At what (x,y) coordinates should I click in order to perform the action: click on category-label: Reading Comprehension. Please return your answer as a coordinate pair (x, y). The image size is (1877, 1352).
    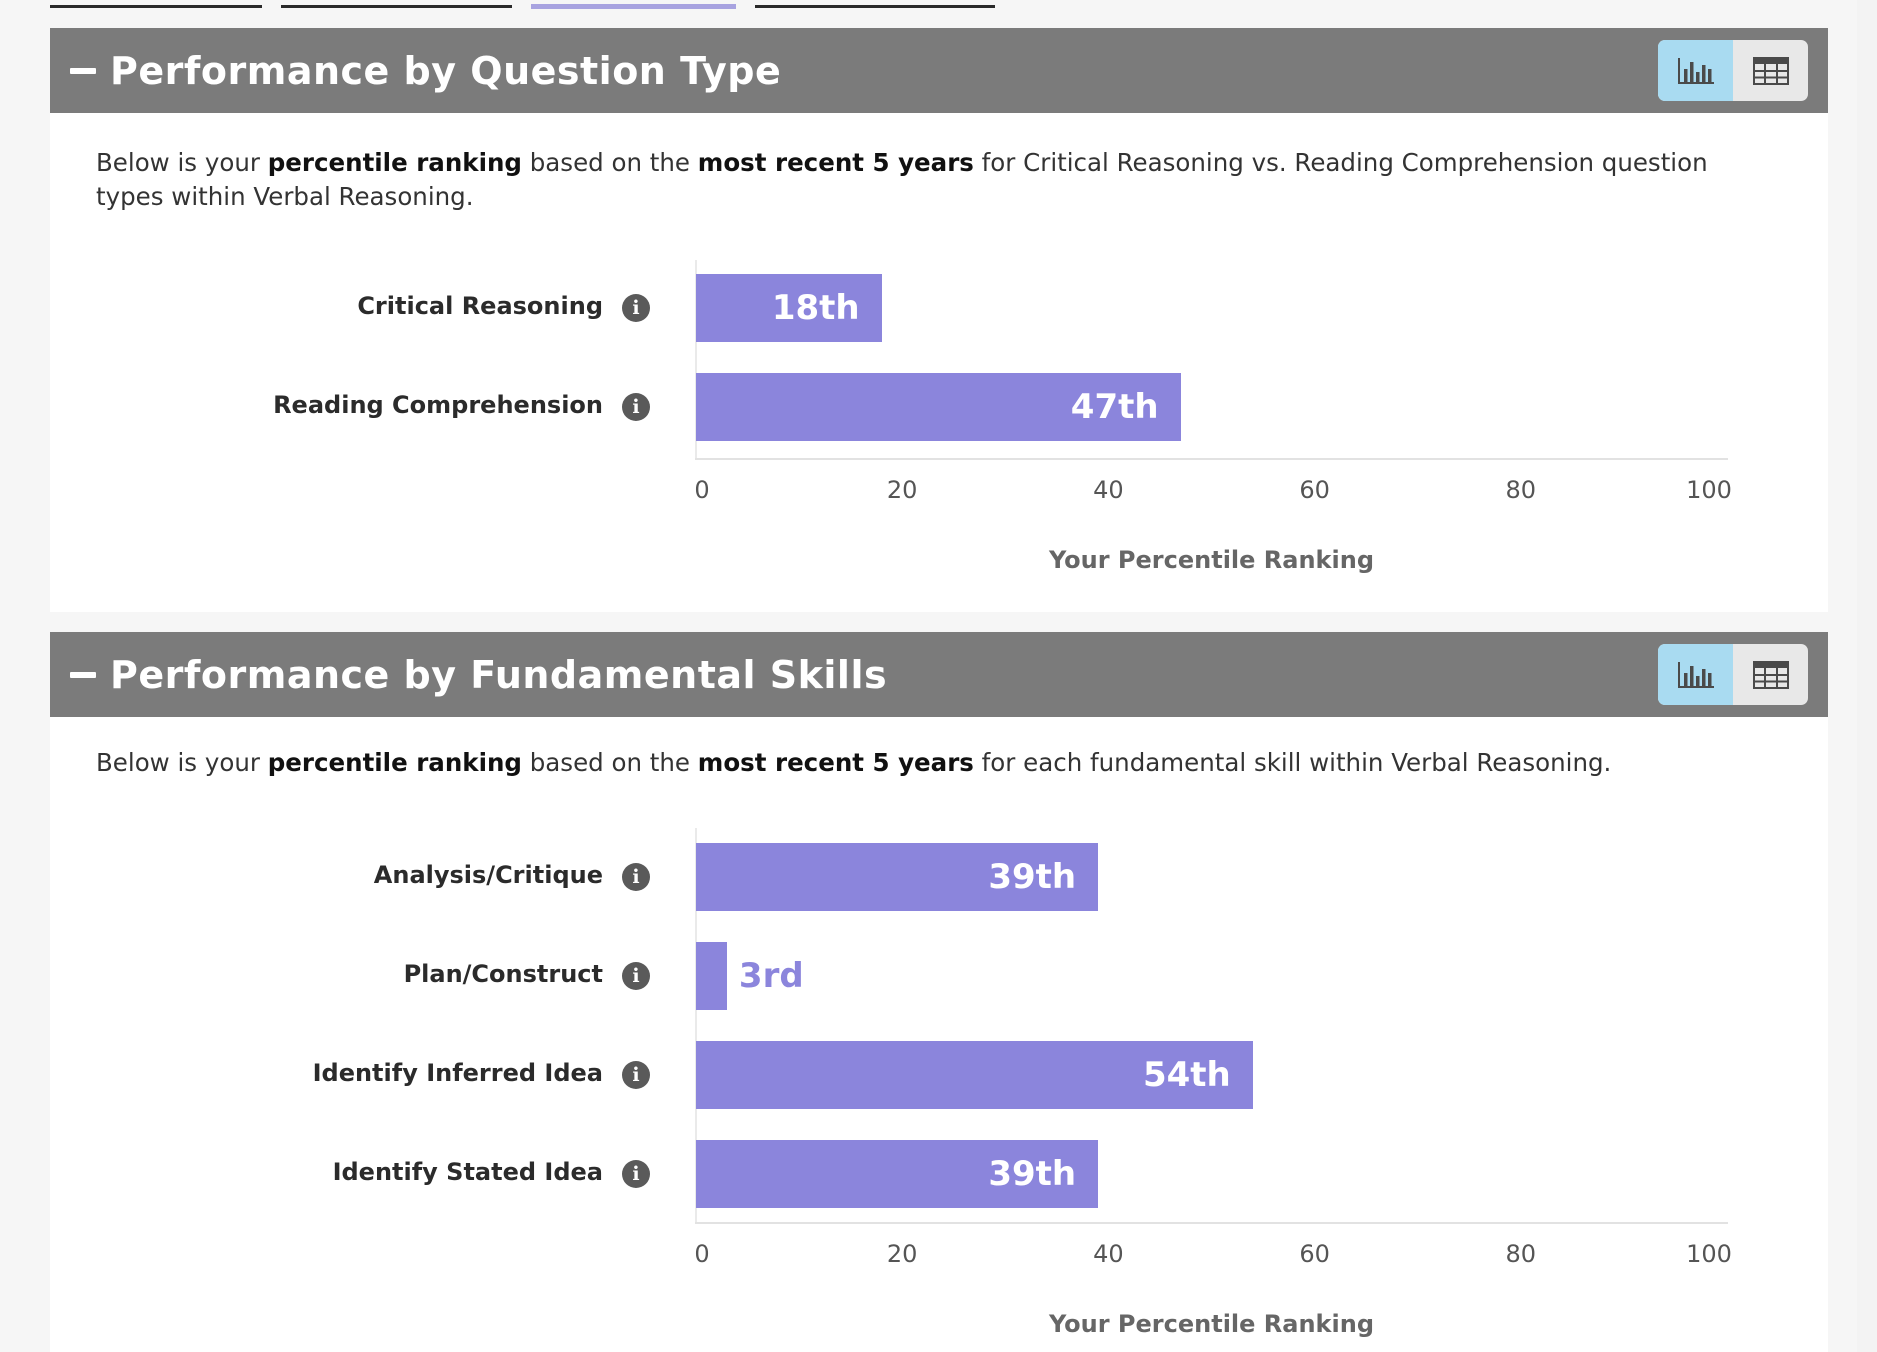
    Looking at the image, I should click on (438, 405).